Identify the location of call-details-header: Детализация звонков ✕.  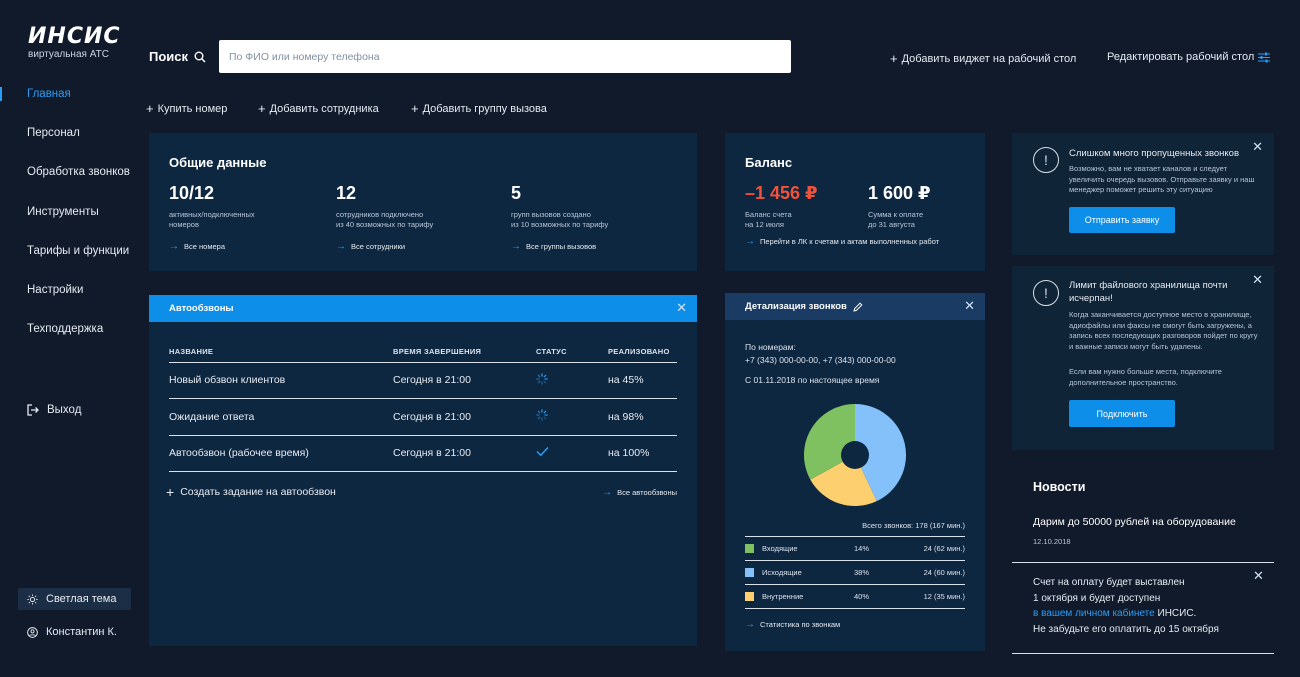
(855, 306).